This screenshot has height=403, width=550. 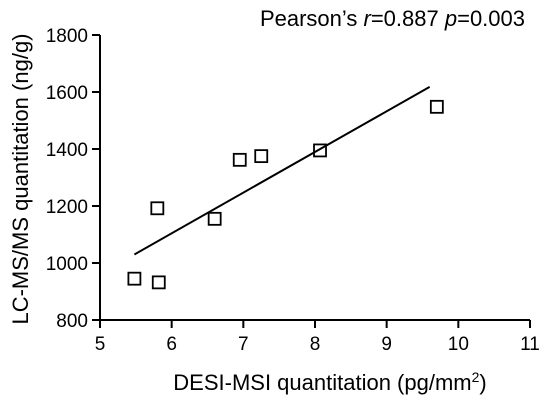 What do you see at coordinates (450, 18) in the screenshot?
I see `annotation-p-symbol: p` at bounding box center [450, 18].